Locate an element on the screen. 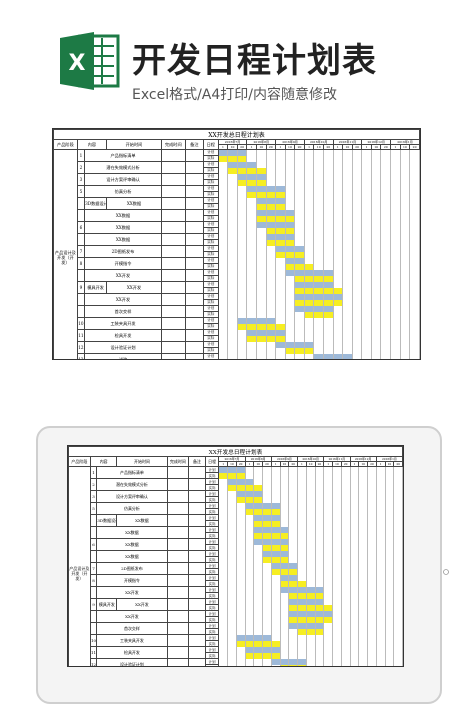  tablet-home-button is located at coordinates (446, 567).